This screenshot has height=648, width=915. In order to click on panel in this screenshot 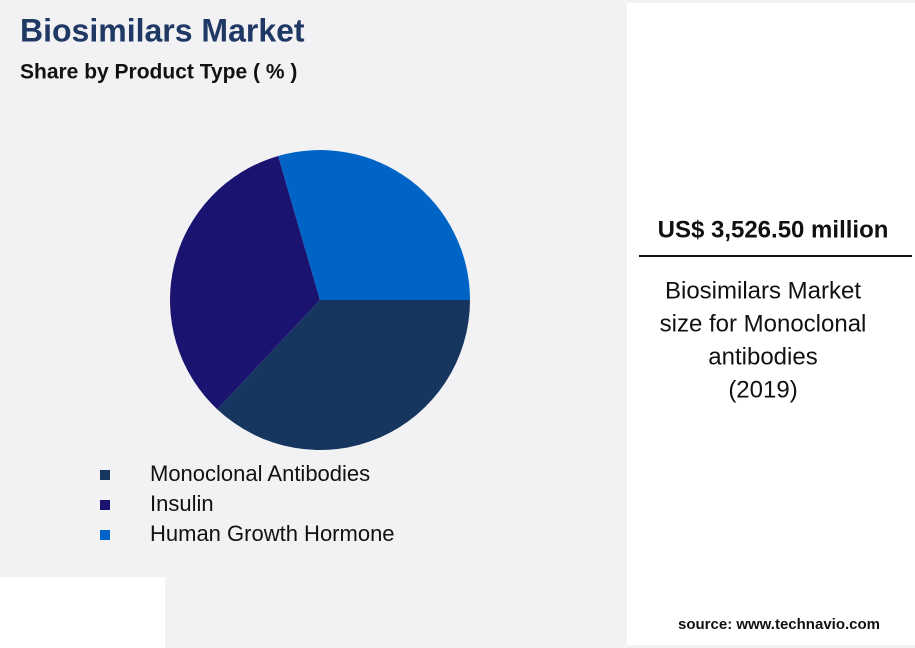, I will do `click(82, 612)`.